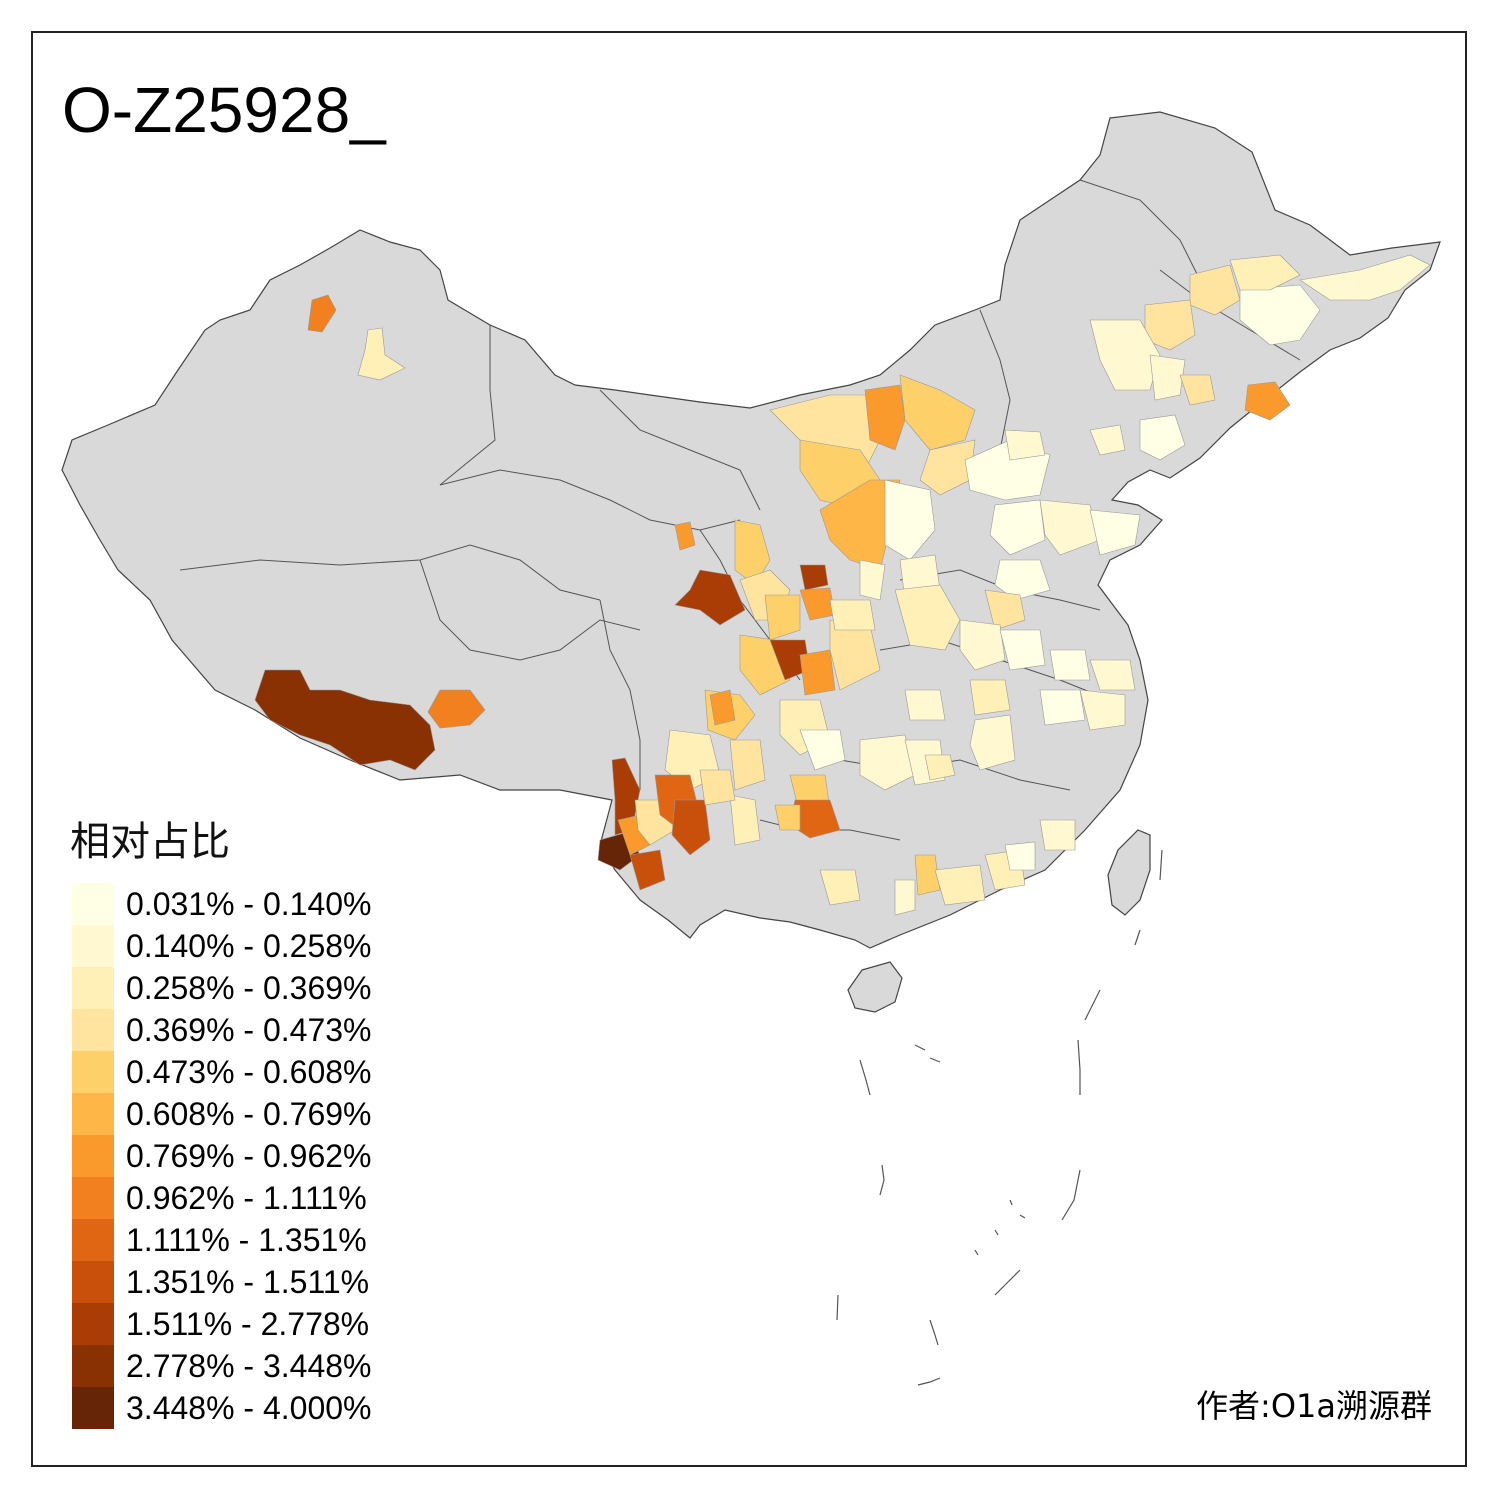  What do you see at coordinates (249, 946) in the screenshot?
I see `legend-label: 0.140% - 0.258%` at bounding box center [249, 946].